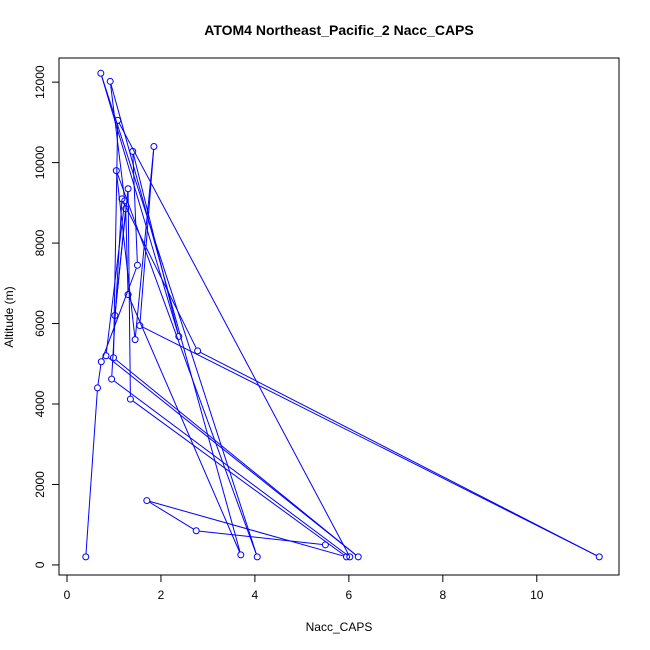 The width and height of the screenshot is (650, 650). I want to click on x-tick-label: 4, so click(255, 595).